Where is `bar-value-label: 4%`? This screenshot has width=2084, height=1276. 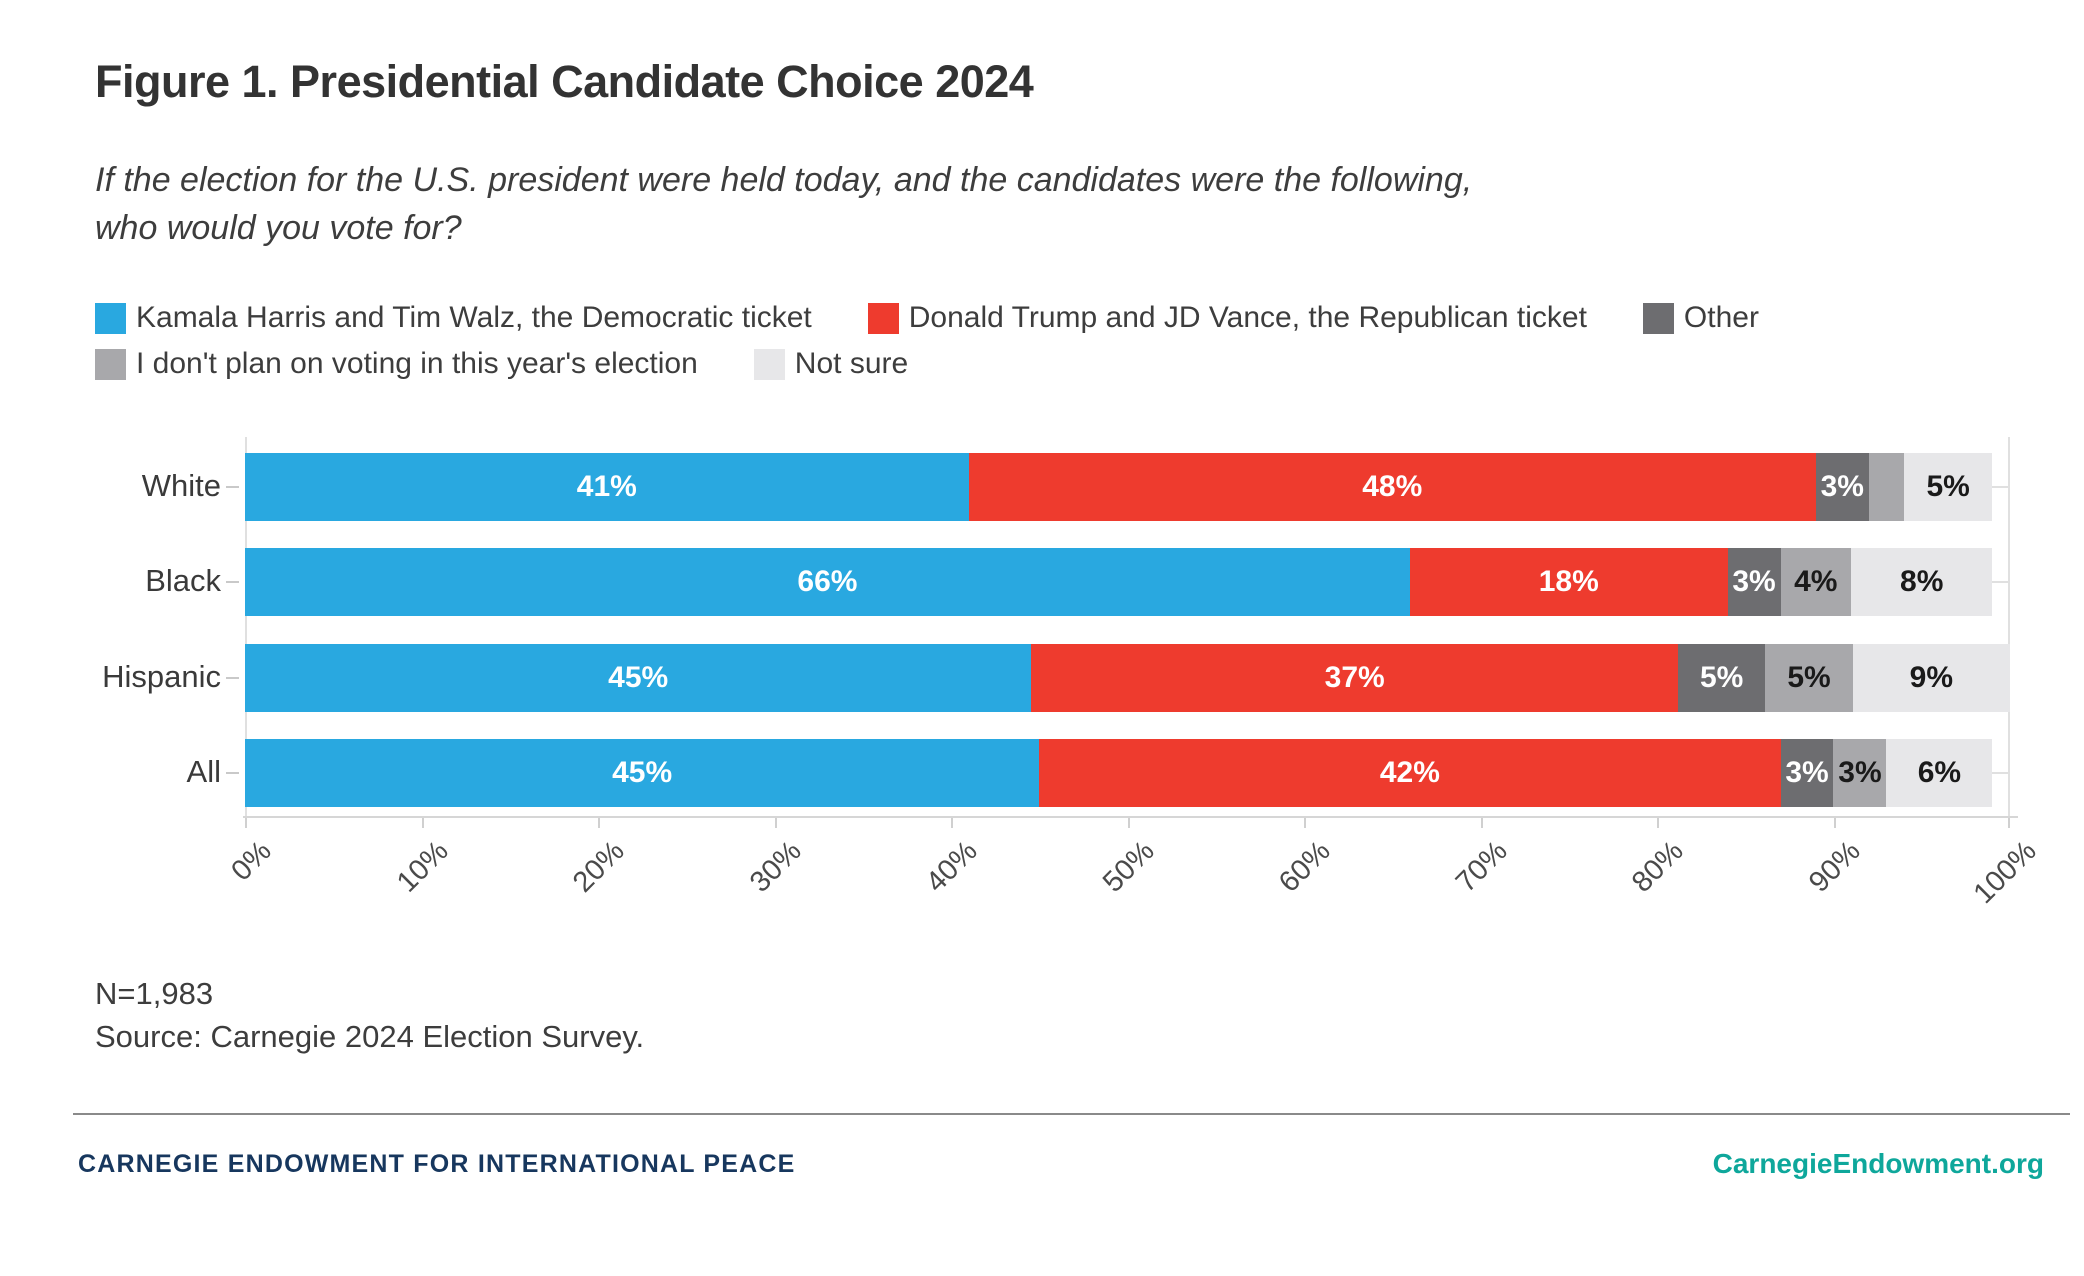
bar-value-label: 4% is located at coordinates (1816, 581).